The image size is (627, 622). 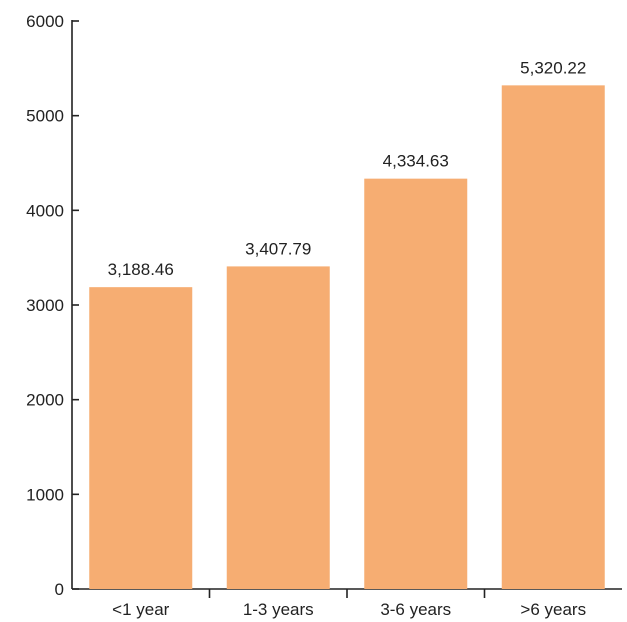 I want to click on data-label: 4,334.63, so click(x=416, y=161).